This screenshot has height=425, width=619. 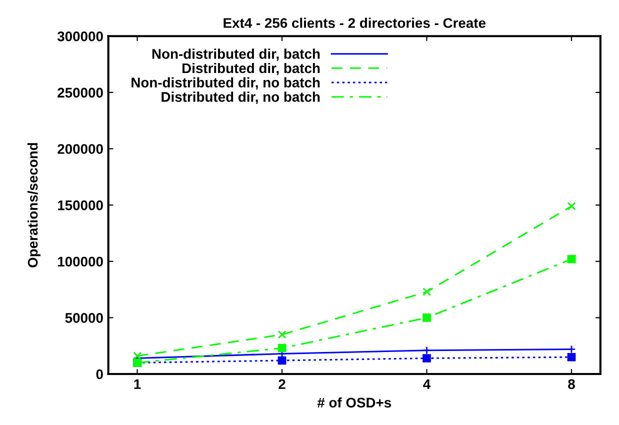 I want to click on x-tick-label: 1, so click(x=137, y=384).